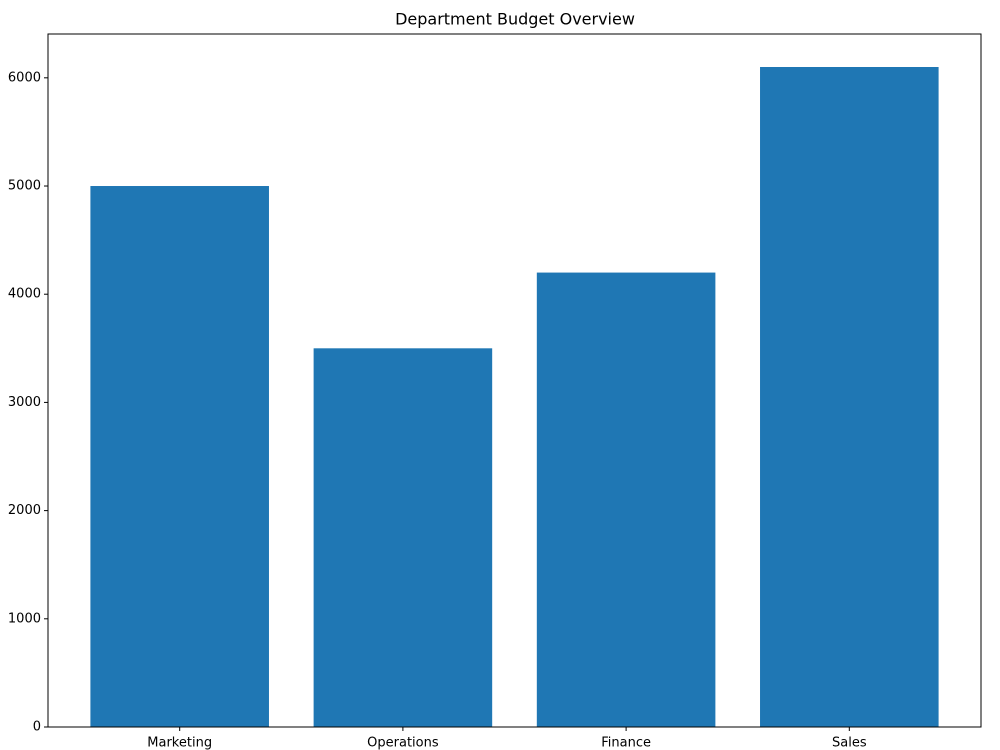  Describe the element at coordinates (849, 743) in the screenshot. I see `x-tick-label: Sales` at that location.